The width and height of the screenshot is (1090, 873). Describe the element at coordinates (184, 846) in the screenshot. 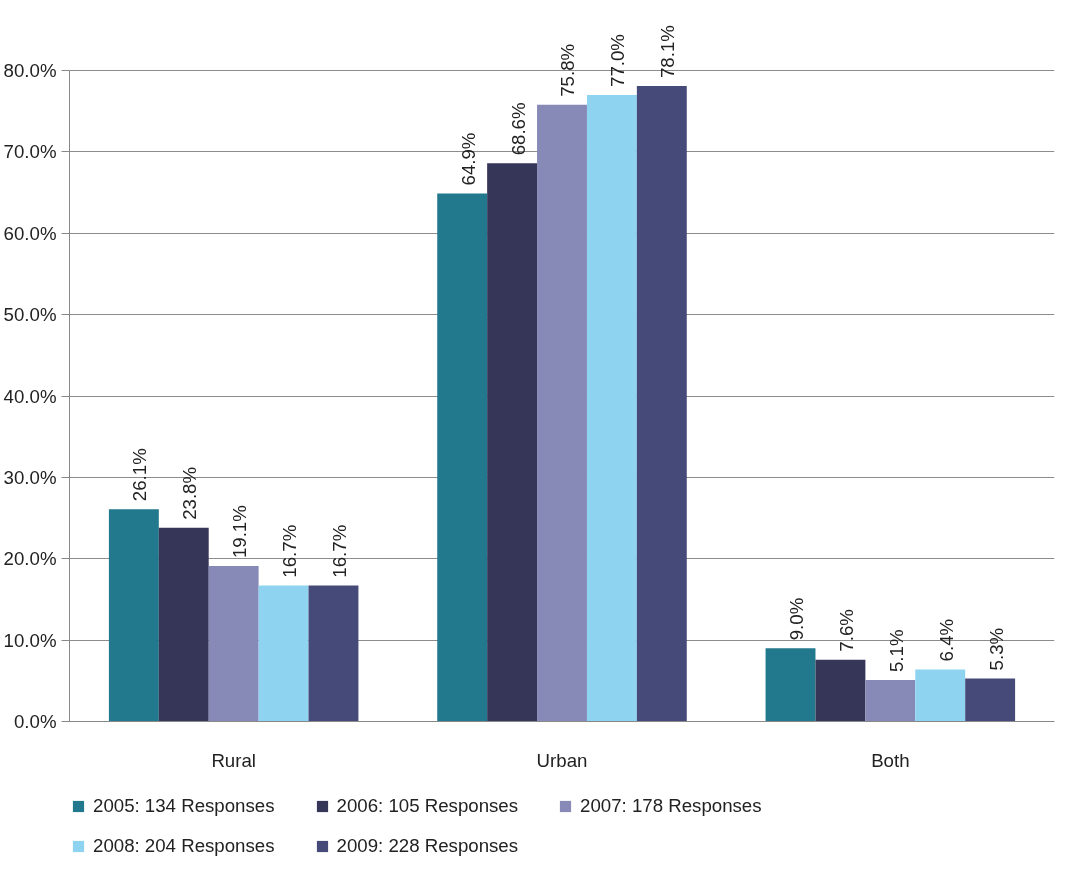

I see `legend-label: 2008: 204 Responses` at that location.